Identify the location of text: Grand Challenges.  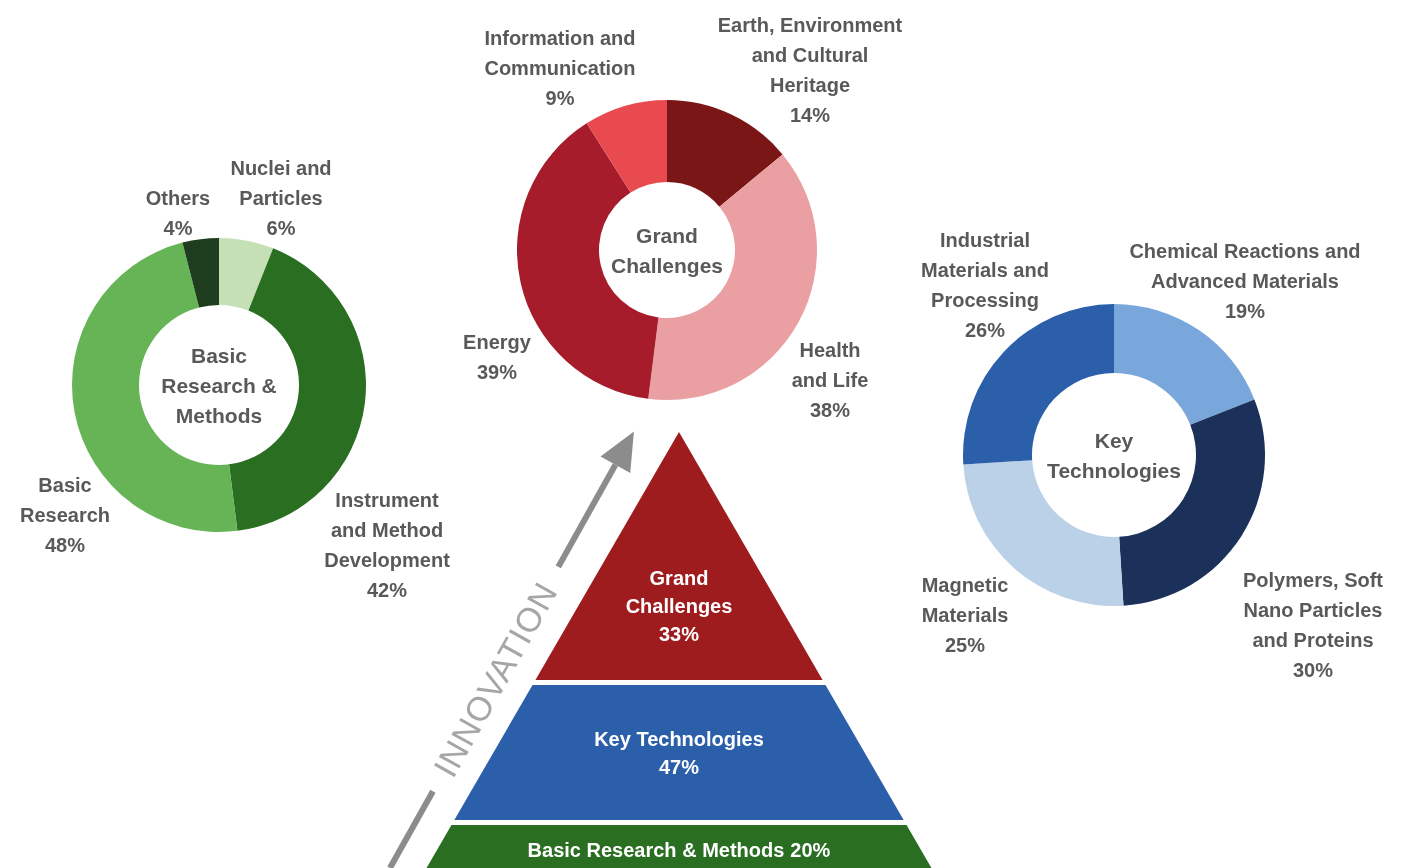
(667, 250).